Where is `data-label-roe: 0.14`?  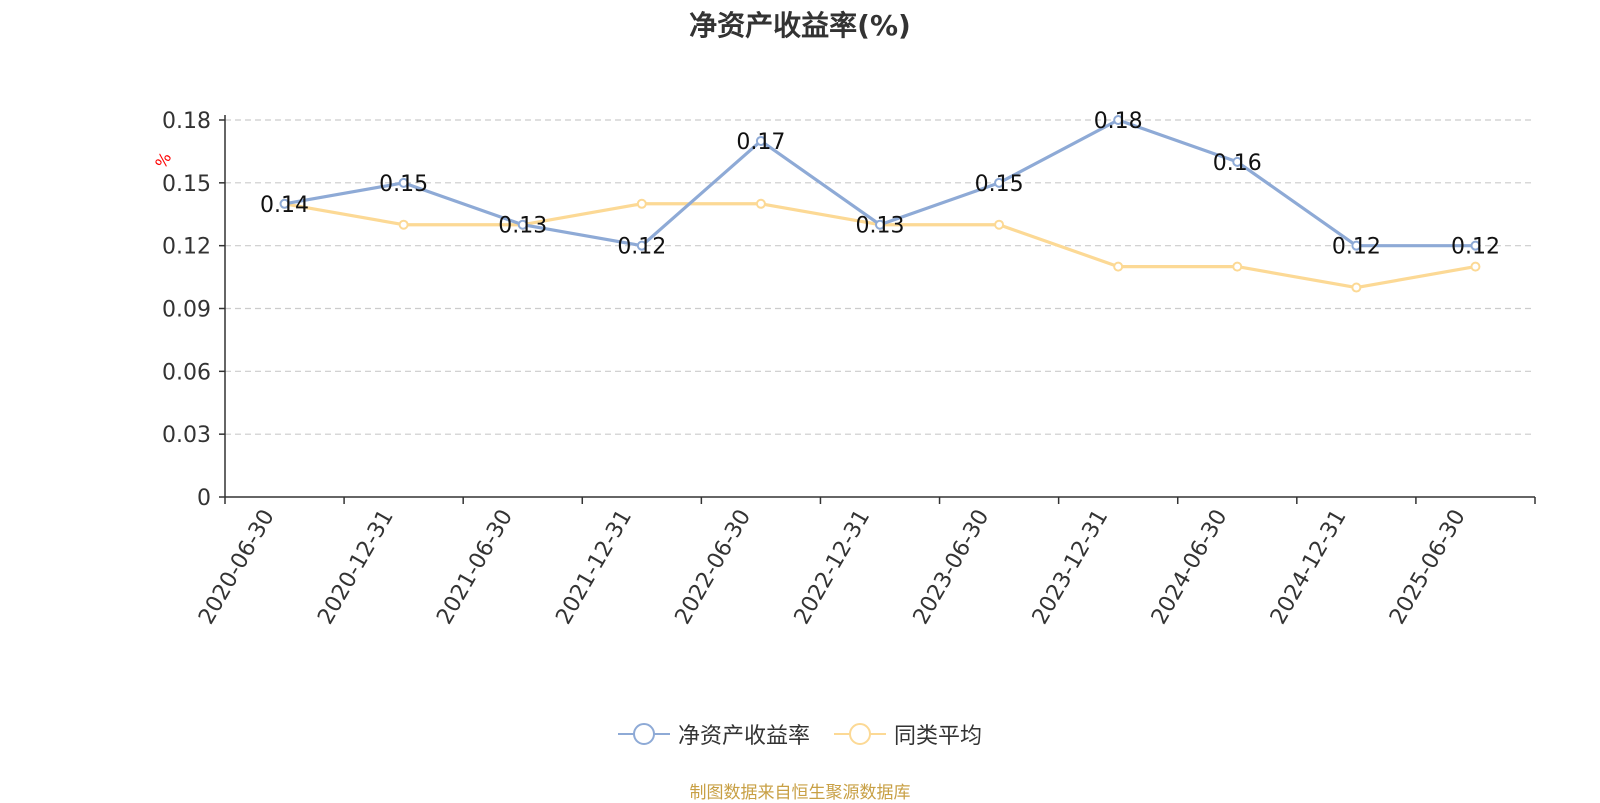 data-label-roe: 0.14 is located at coordinates (284, 205).